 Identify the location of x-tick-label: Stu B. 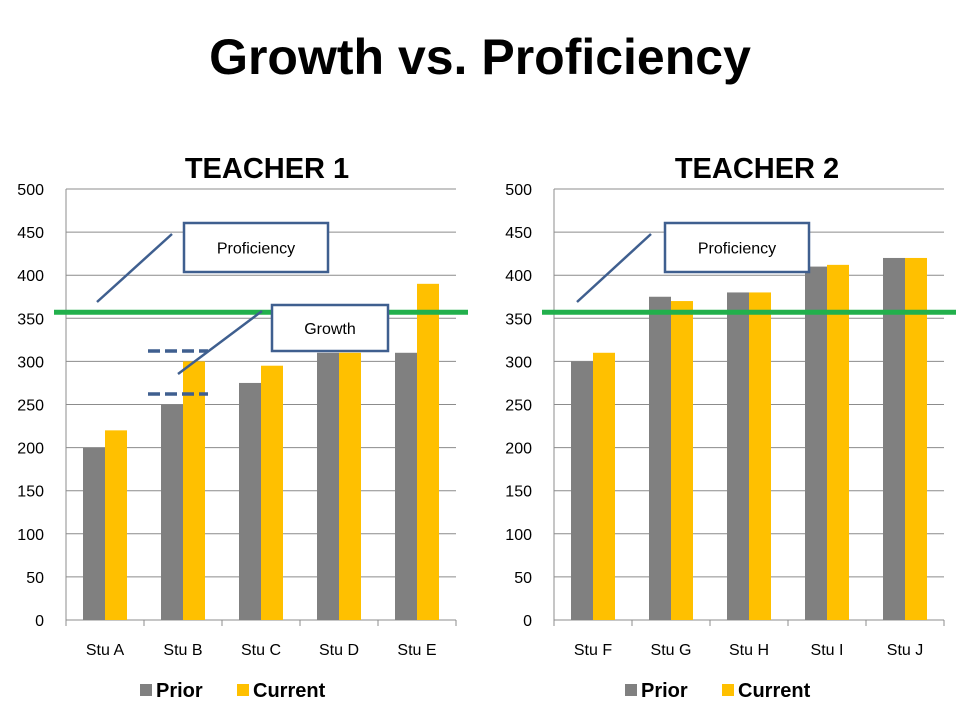
(182, 650).